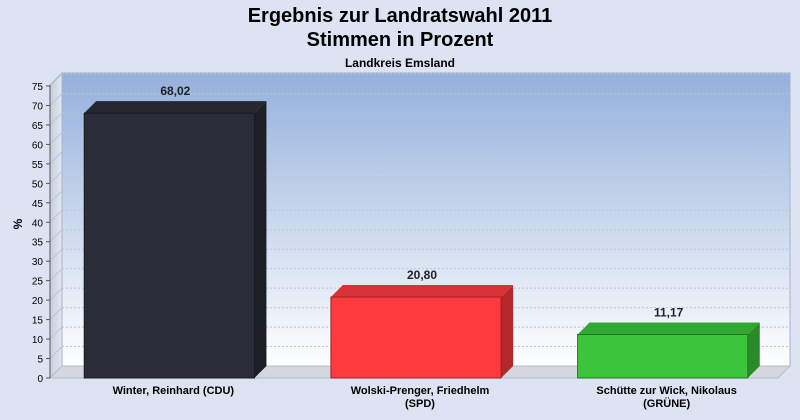  I want to click on y-tick-label: 35, so click(38, 243).